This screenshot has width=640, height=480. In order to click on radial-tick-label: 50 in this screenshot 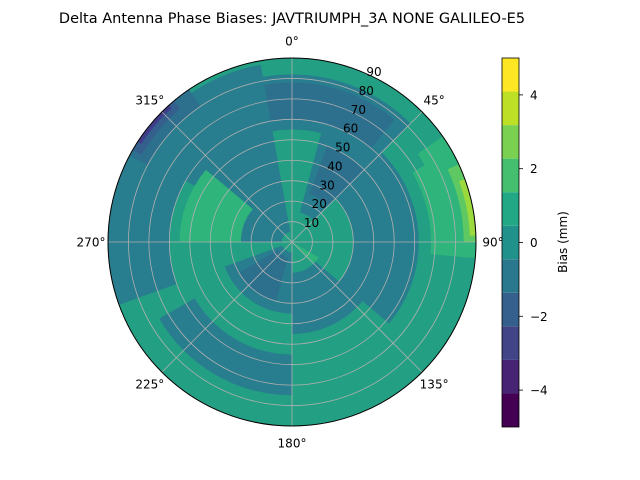, I will do `click(342, 148)`.